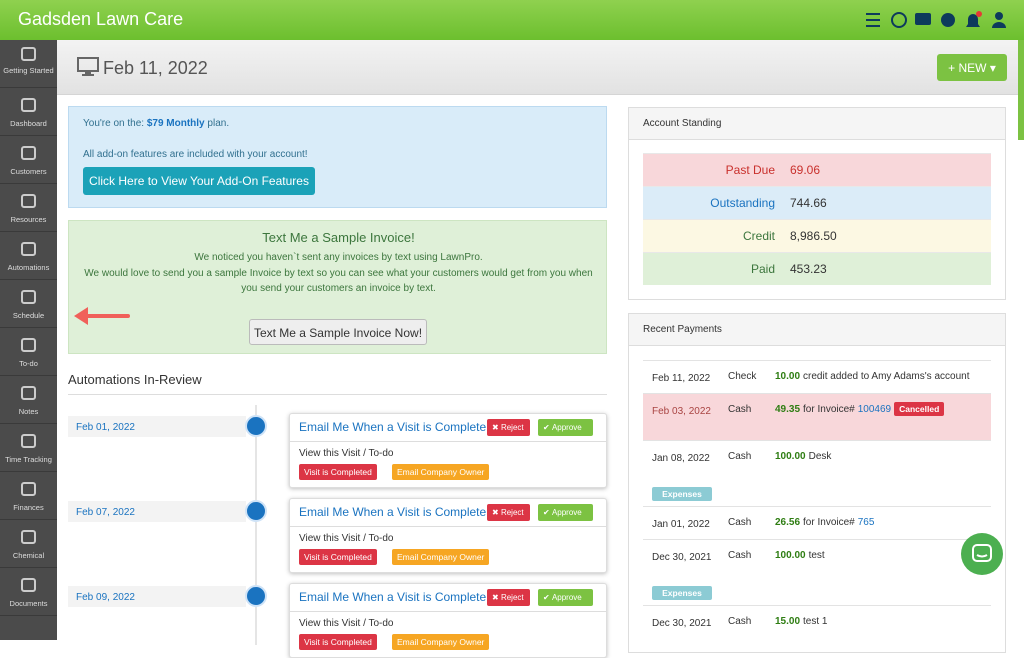  What do you see at coordinates (338, 332) in the screenshot?
I see `sample-invoice-button: Text Me a Sample Invoice Now!` at bounding box center [338, 332].